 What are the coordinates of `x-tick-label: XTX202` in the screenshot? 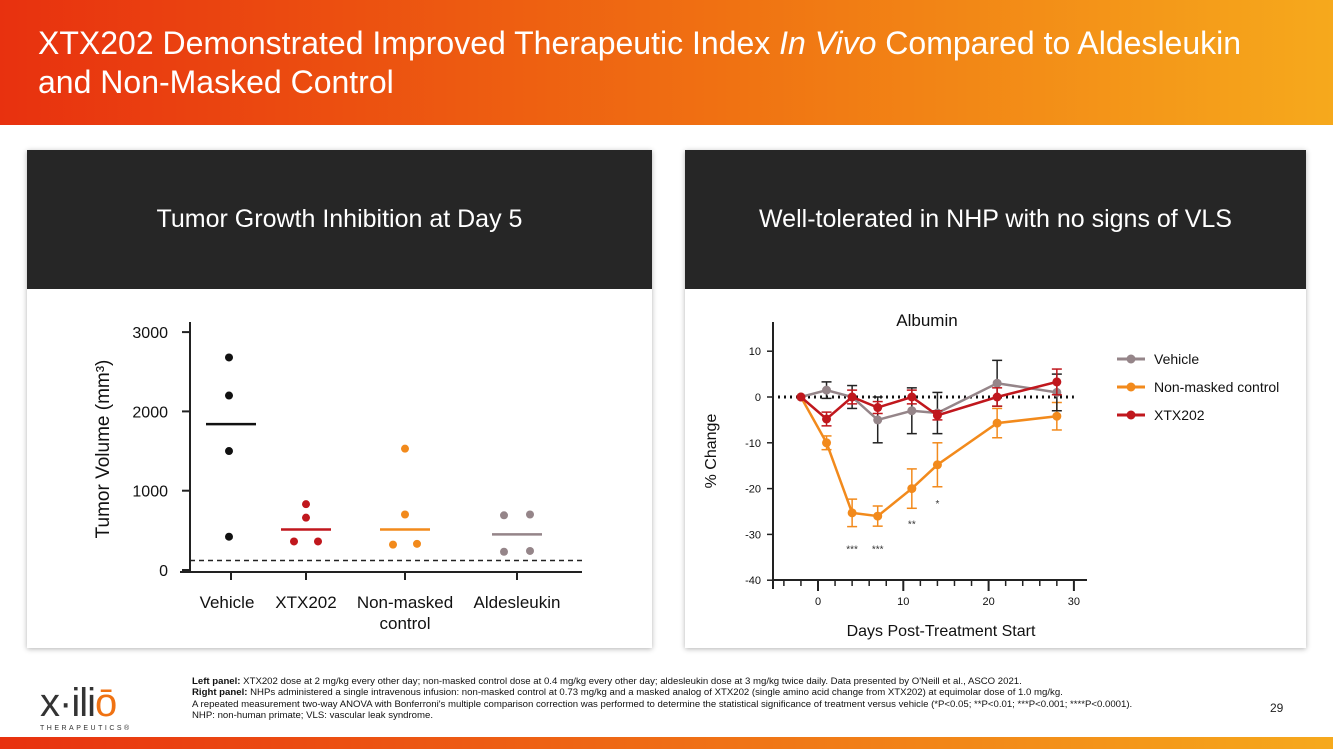 It's located at (305, 602).